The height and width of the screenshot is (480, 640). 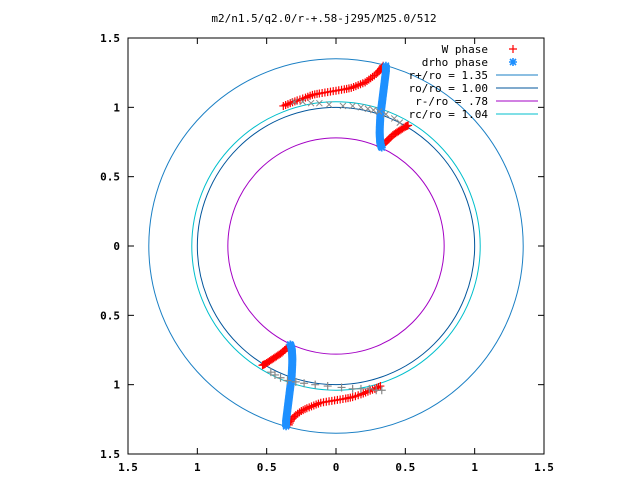 I want to click on y-tick-label-1: 1, so click(x=116, y=107).